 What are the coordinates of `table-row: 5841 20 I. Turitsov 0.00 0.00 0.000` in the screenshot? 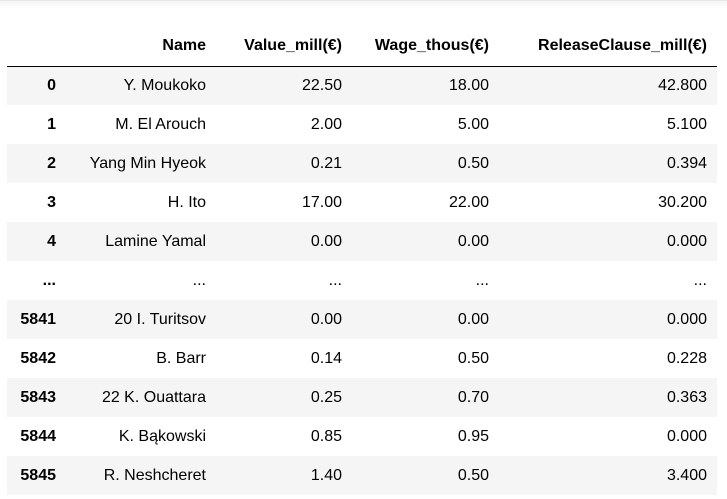 It's located at (362, 319).